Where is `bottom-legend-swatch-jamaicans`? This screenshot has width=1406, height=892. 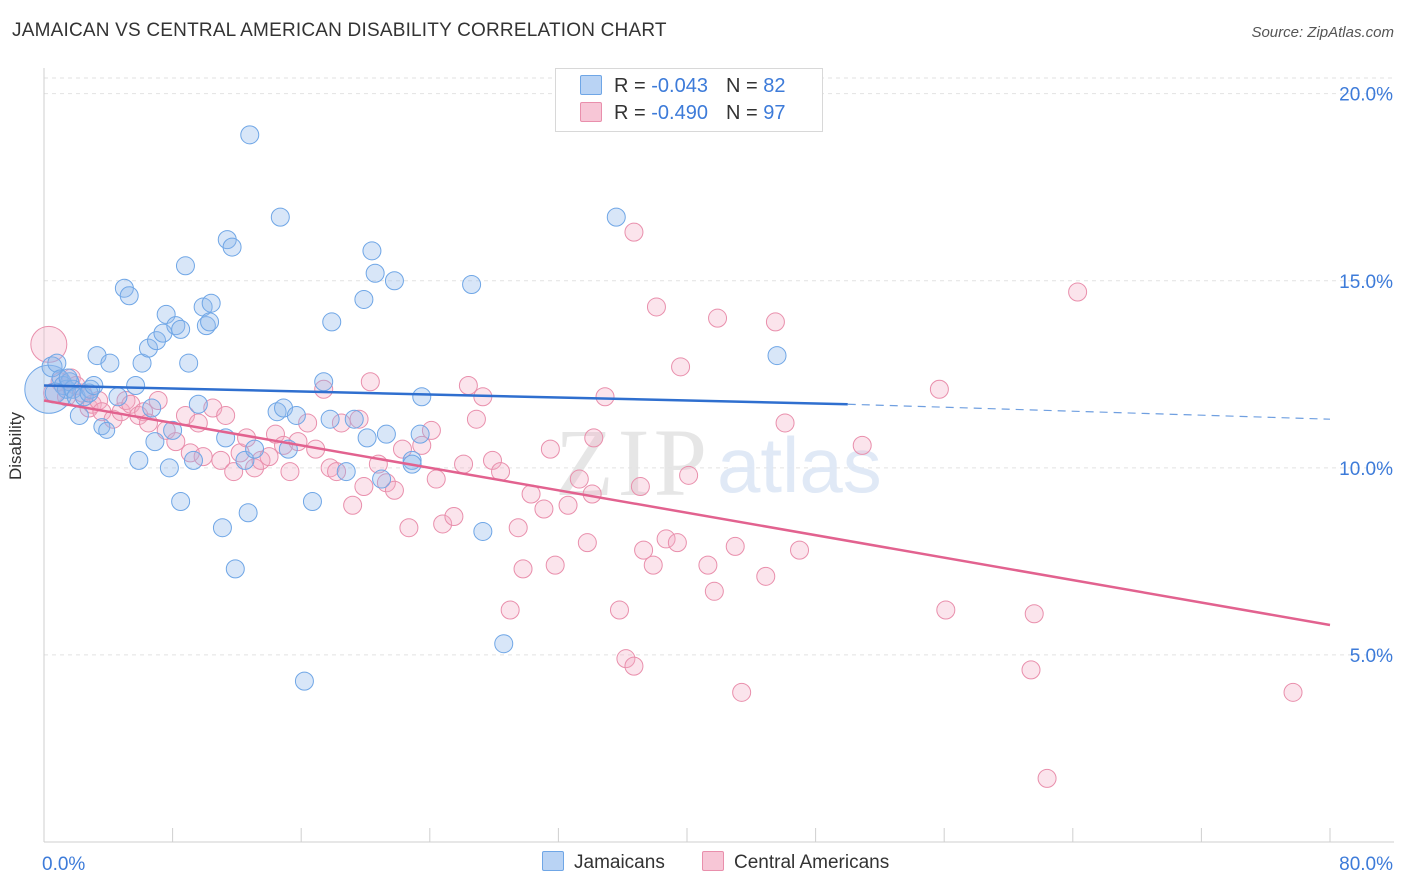
bottom-legend-swatch-jamaicans is located at coordinates (553, 861).